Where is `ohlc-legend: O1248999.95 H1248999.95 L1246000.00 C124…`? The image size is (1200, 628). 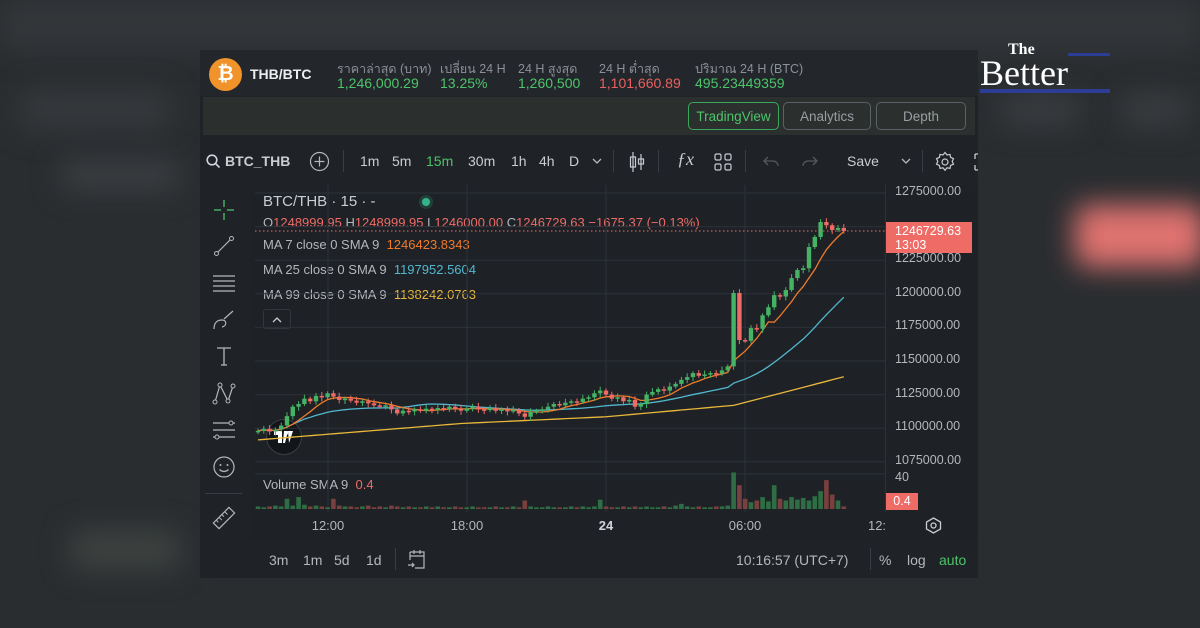
ohlc-legend: O1248999.95 H1248999.95 L1246000.00 C124… is located at coordinates (481, 222).